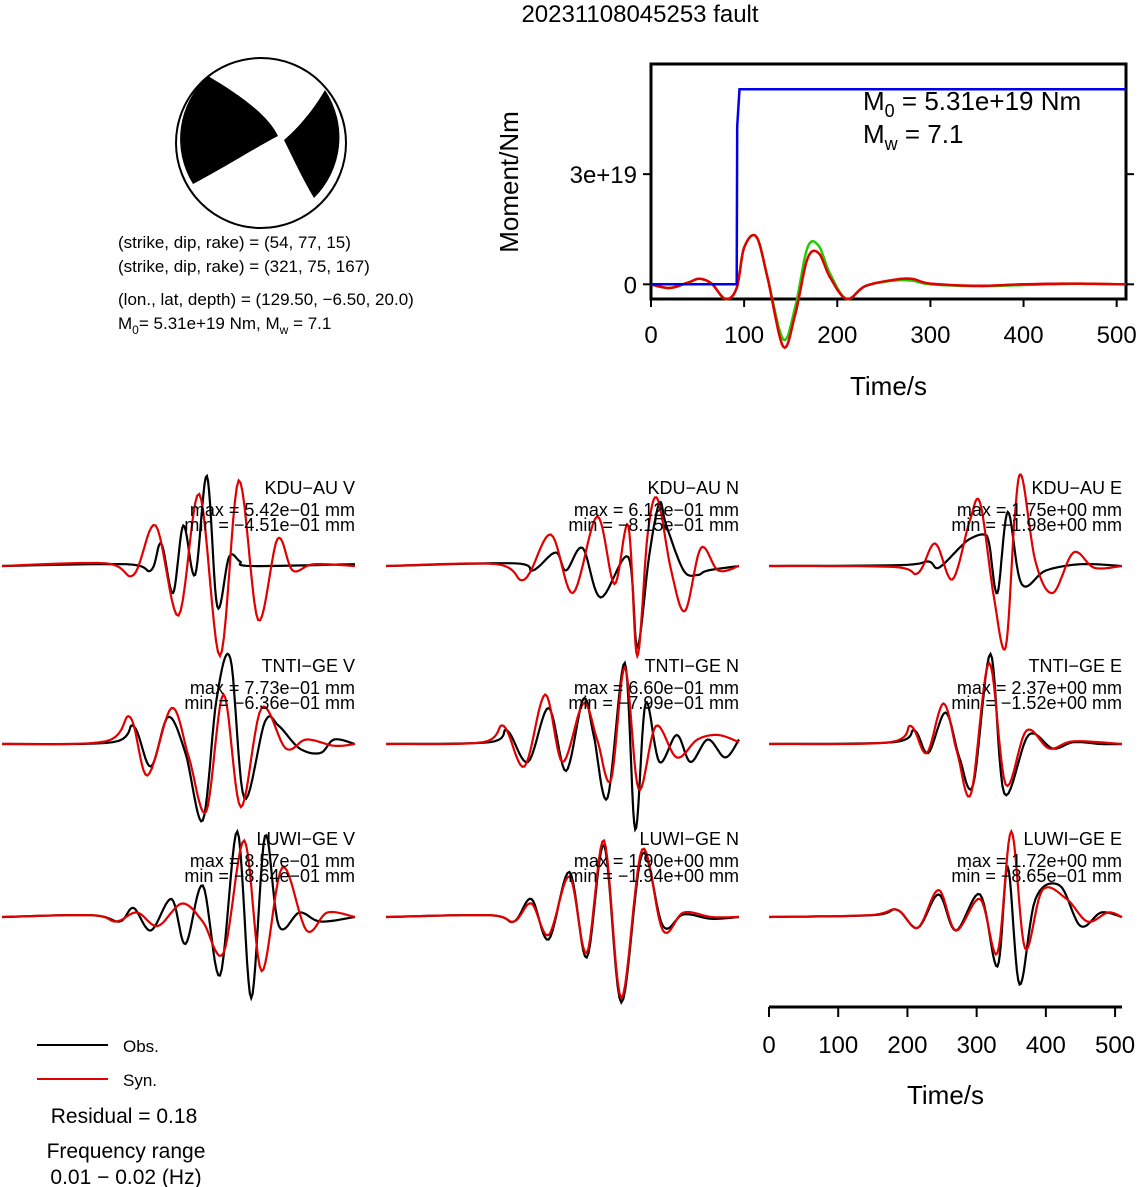 The height and width of the screenshot is (1187, 1139). I want to click on mechanism-plane-1: (strike, dip, rake) = (54, 77, 15), so click(234, 242).